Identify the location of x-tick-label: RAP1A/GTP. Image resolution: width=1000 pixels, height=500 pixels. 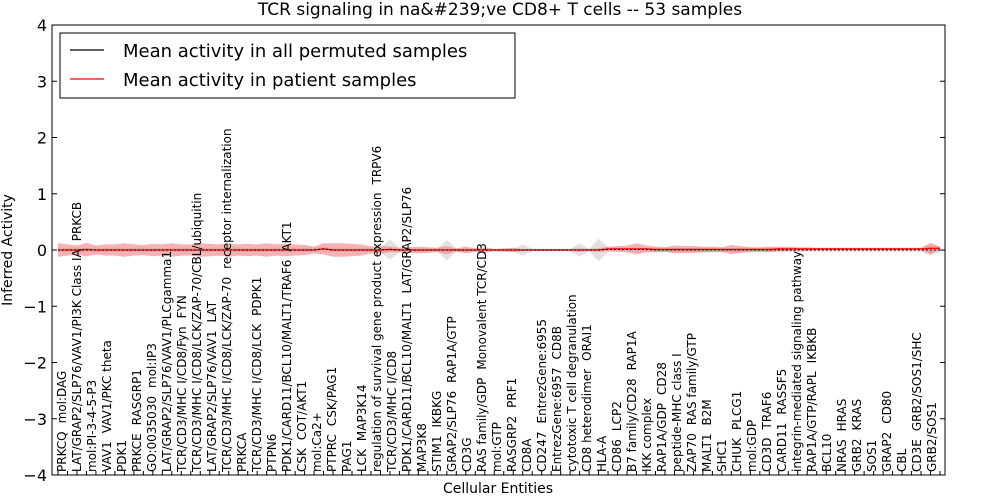
(452, 349).